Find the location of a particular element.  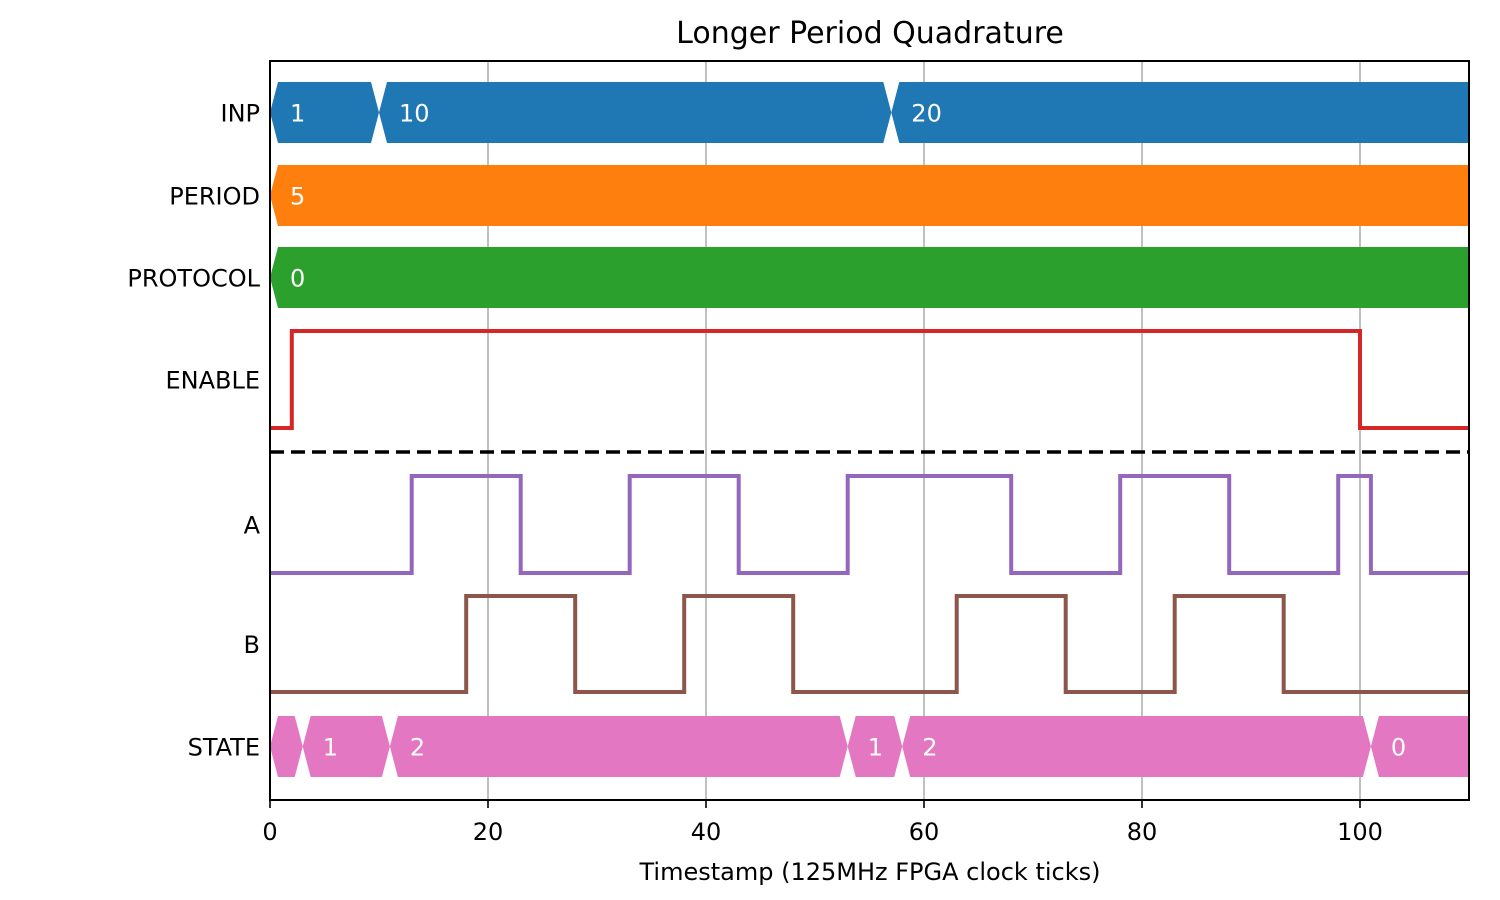

signal-label-b: B is located at coordinates (252, 645).